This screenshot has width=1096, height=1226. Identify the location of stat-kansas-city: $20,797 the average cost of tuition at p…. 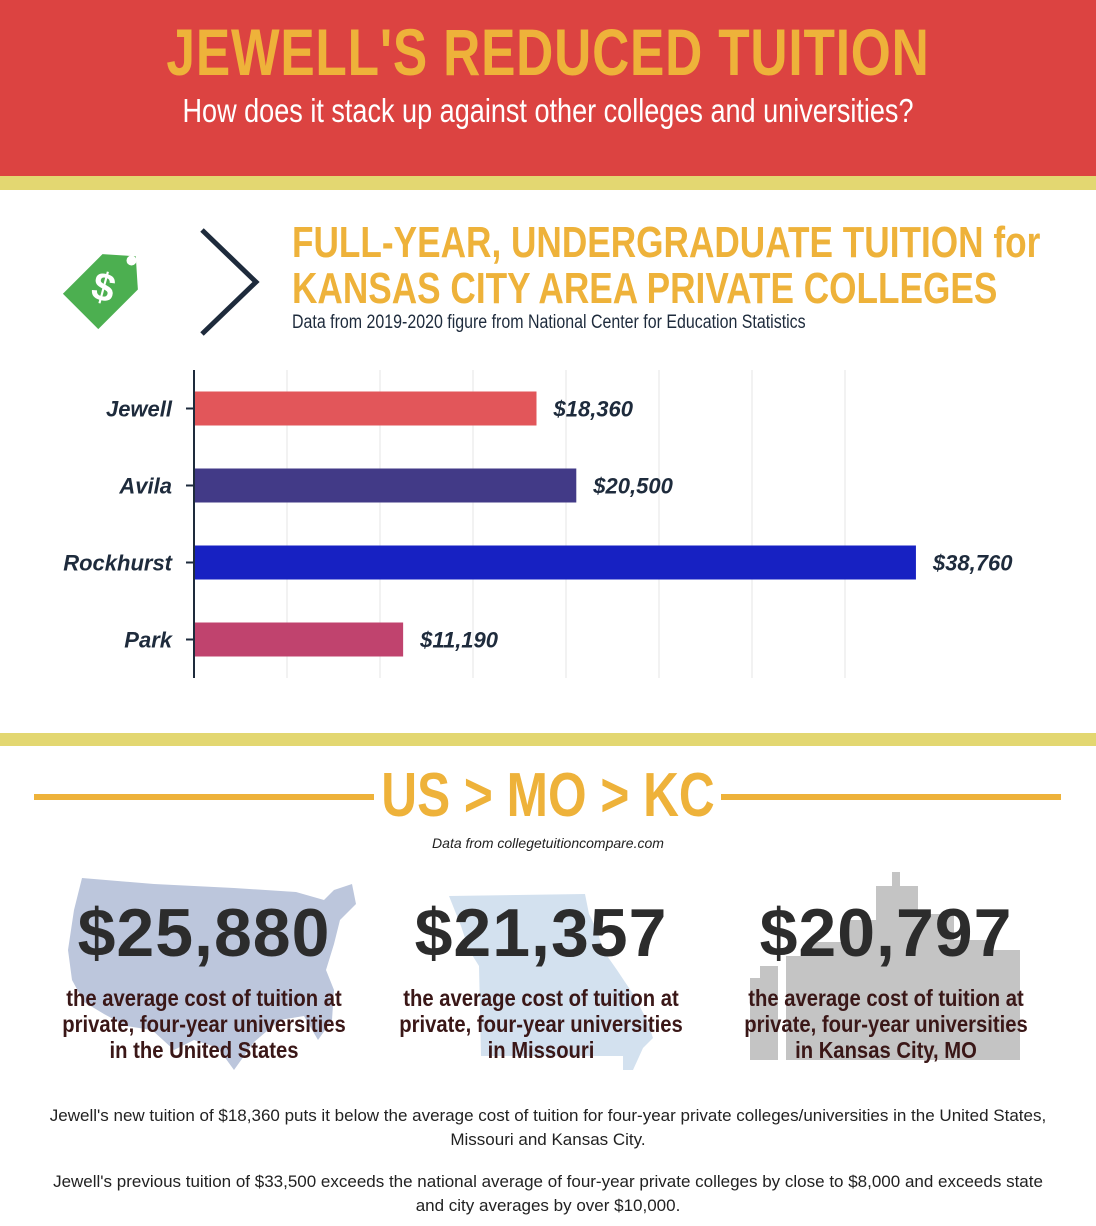
(886, 975).